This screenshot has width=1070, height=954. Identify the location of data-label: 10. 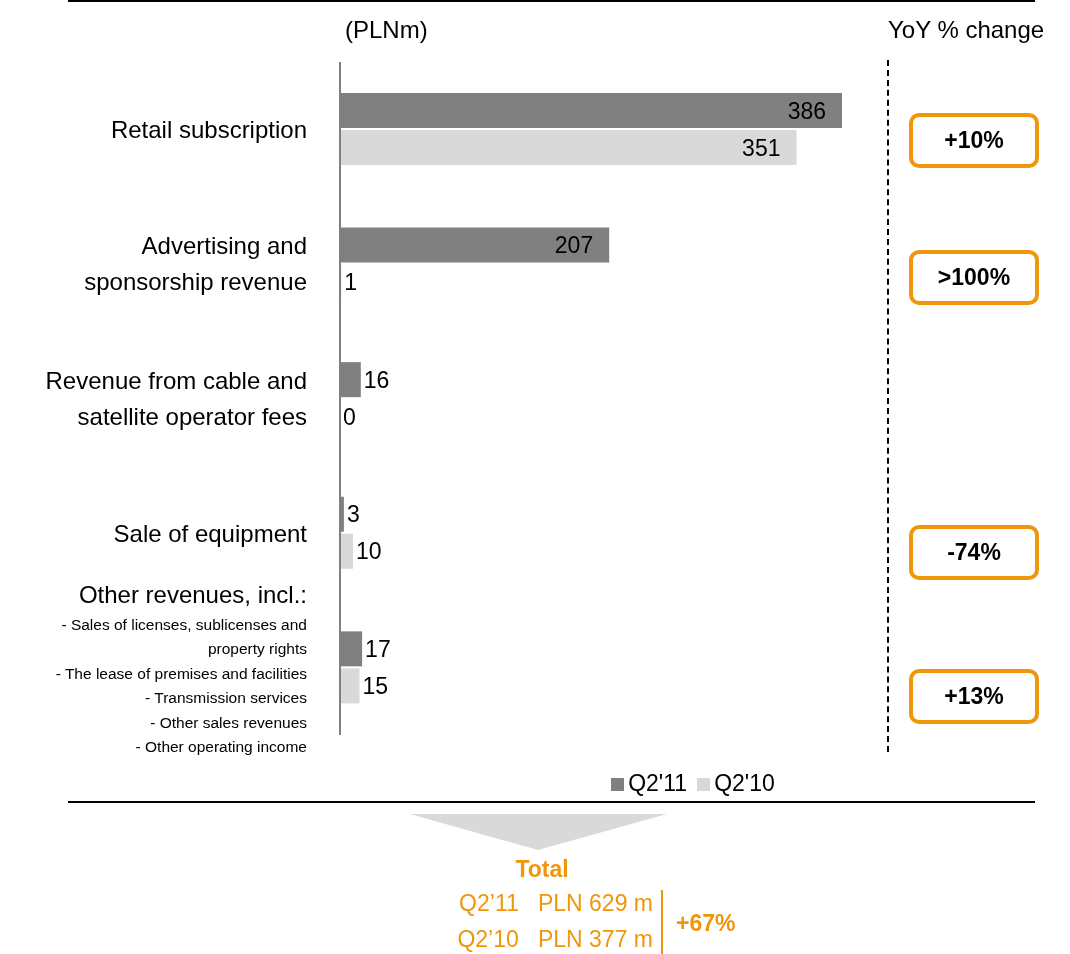
(369, 551).